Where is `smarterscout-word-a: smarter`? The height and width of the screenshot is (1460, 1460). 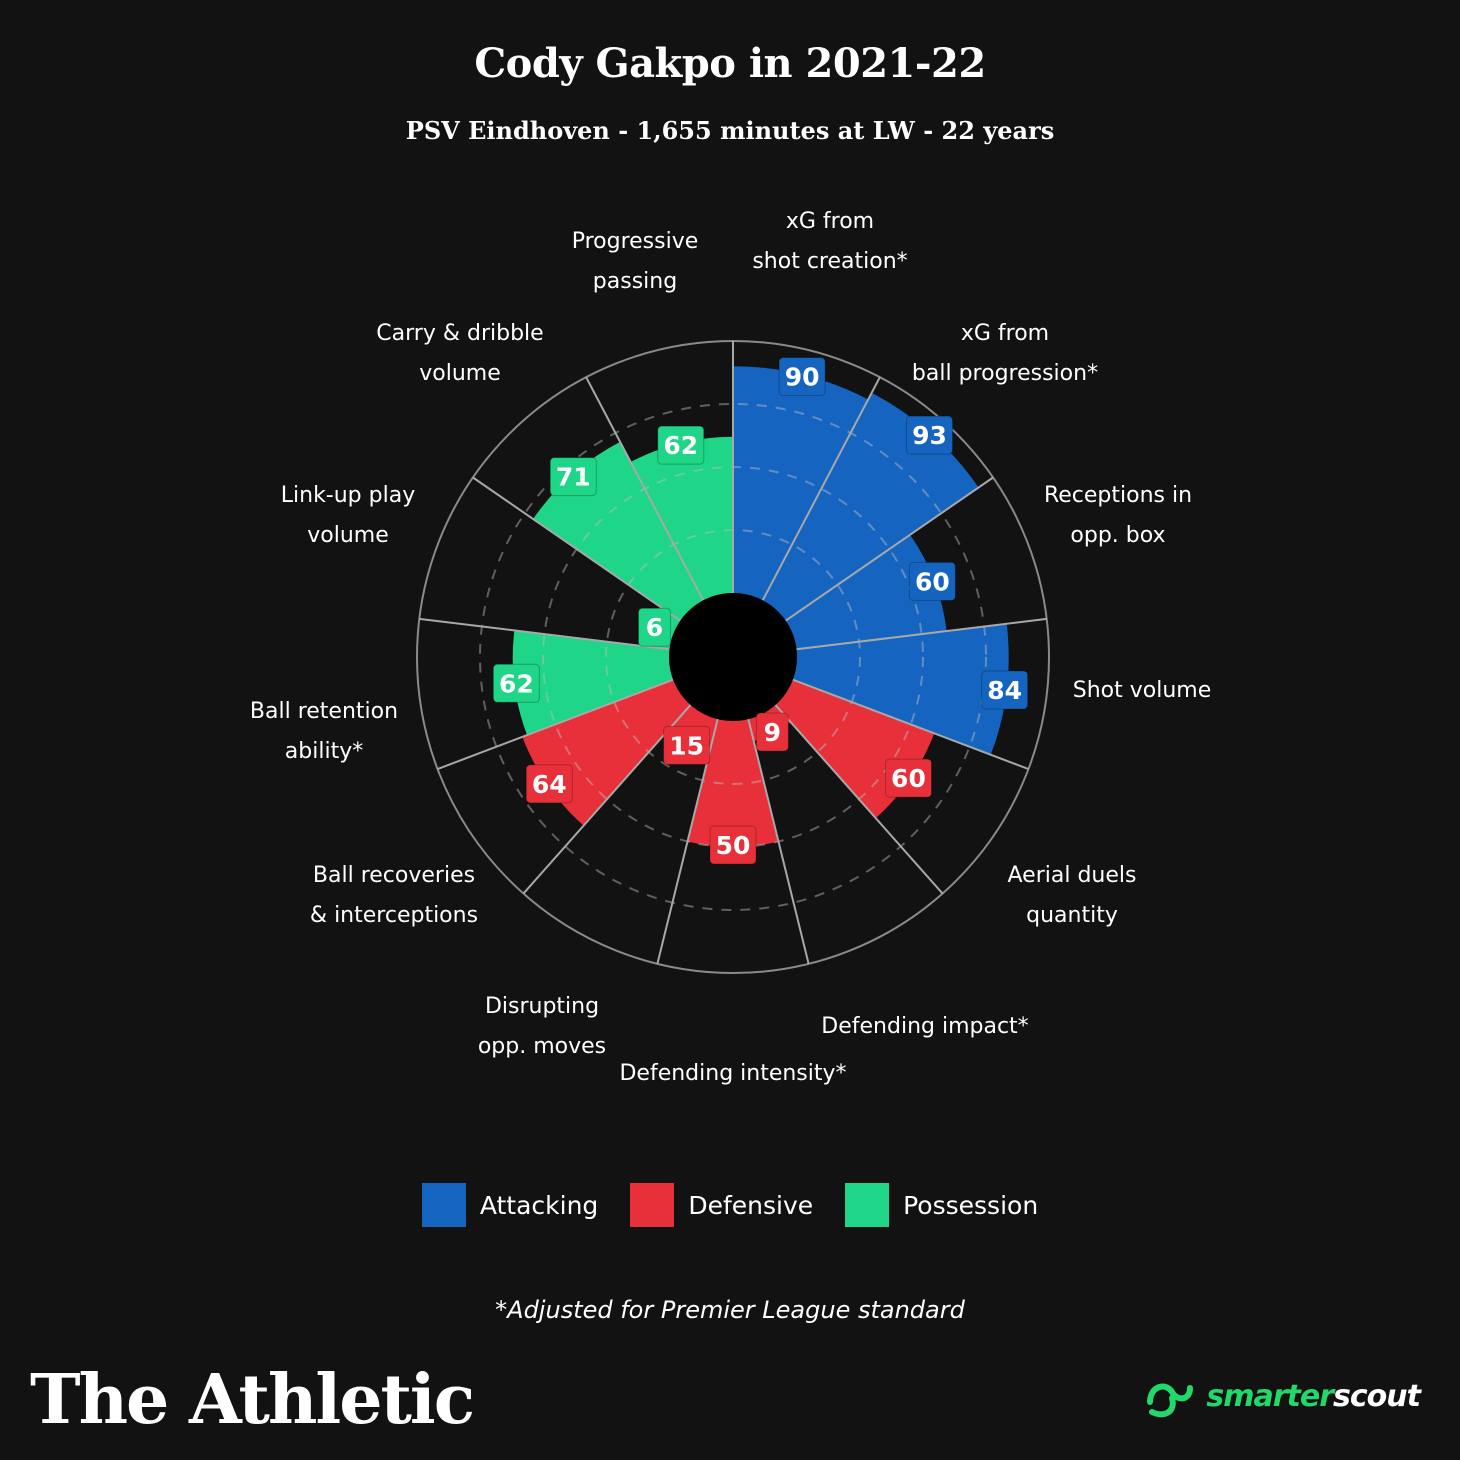
smarterscout-word-a: smarter is located at coordinates (1270, 1396).